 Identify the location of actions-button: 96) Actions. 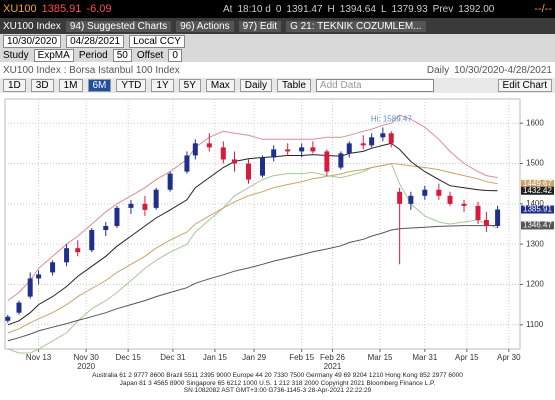
(205, 26).